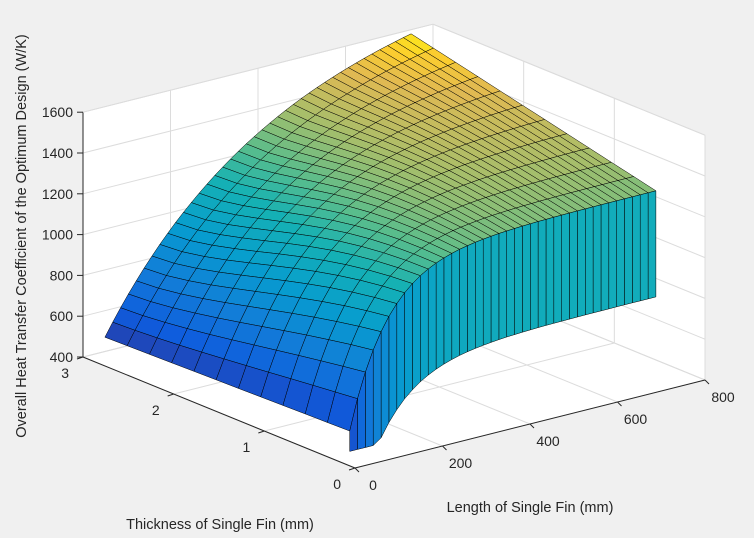 The width and height of the screenshot is (754, 538). What do you see at coordinates (247, 447) in the screenshot?
I see `y-tick-label: 1` at bounding box center [247, 447].